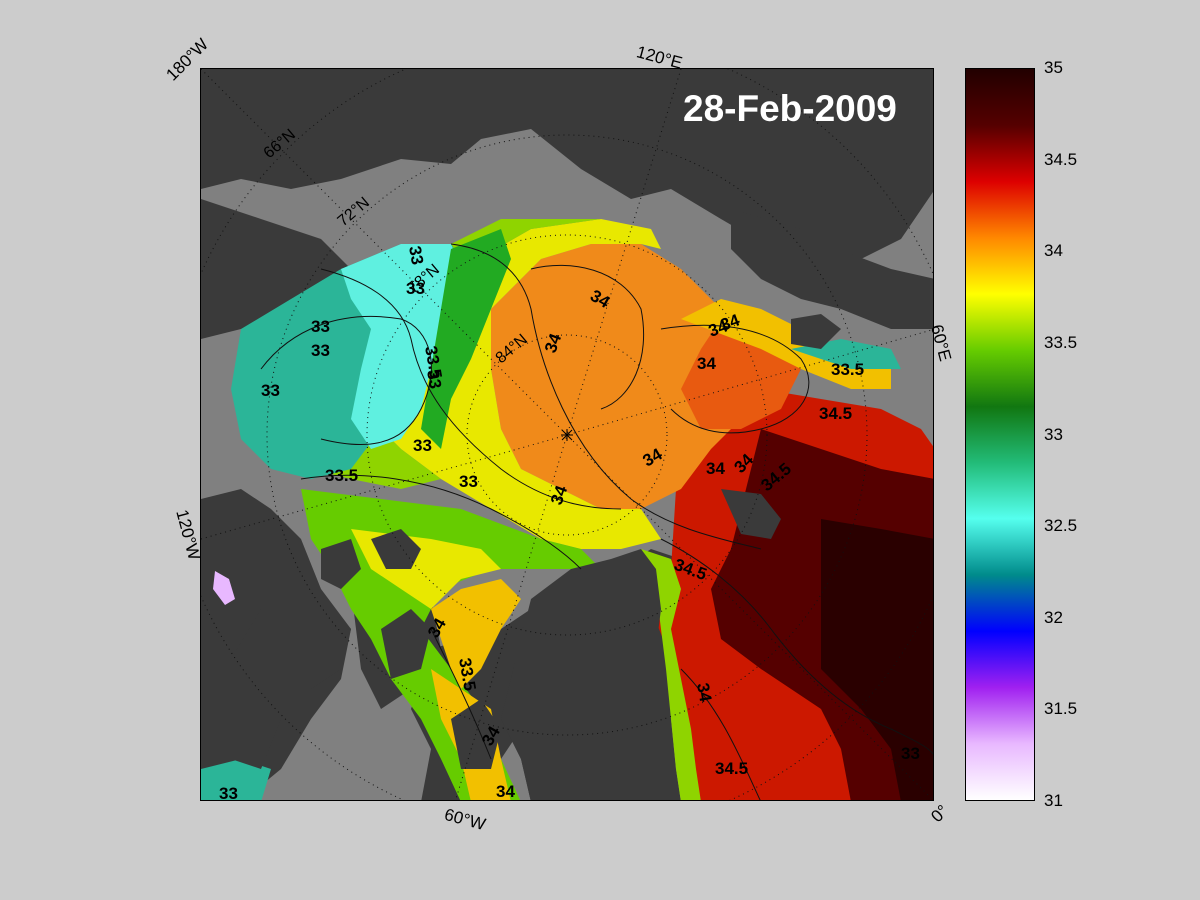  Describe the element at coordinates (1061, 526) in the screenshot. I see `colorbar-tick-label: 32.5` at that location.